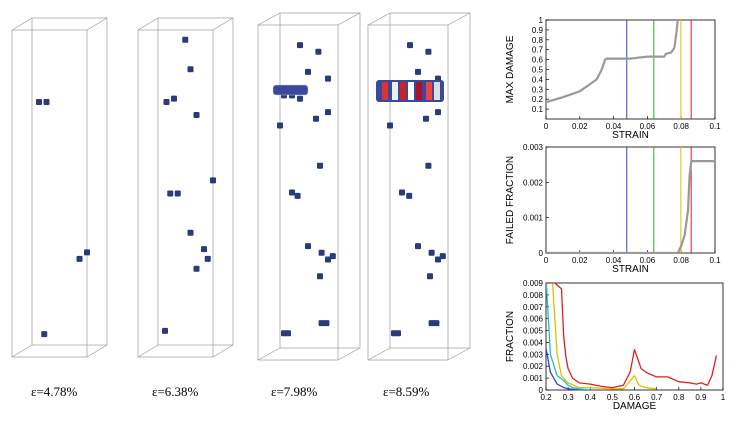 The height and width of the screenshot is (421, 747). I want to click on x-tick-label: 0, so click(546, 126).